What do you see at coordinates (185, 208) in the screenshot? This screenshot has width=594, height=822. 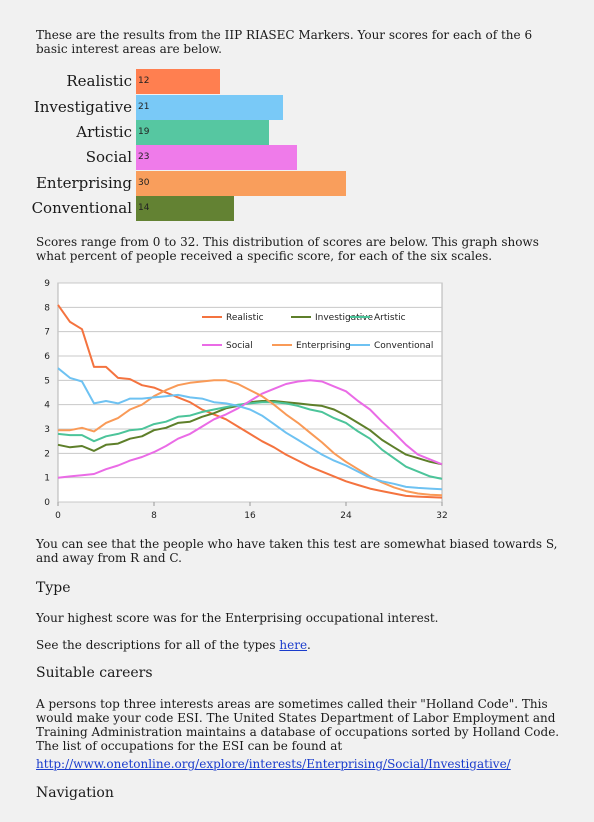 I see `score-bar-conventional: 14` at bounding box center [185, 208].